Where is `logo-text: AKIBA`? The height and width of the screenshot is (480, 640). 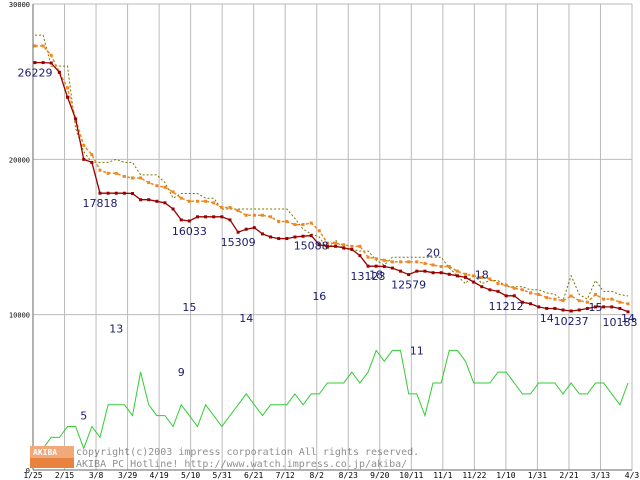
logo-text: AKIBA is located at coordinates (45, 452).